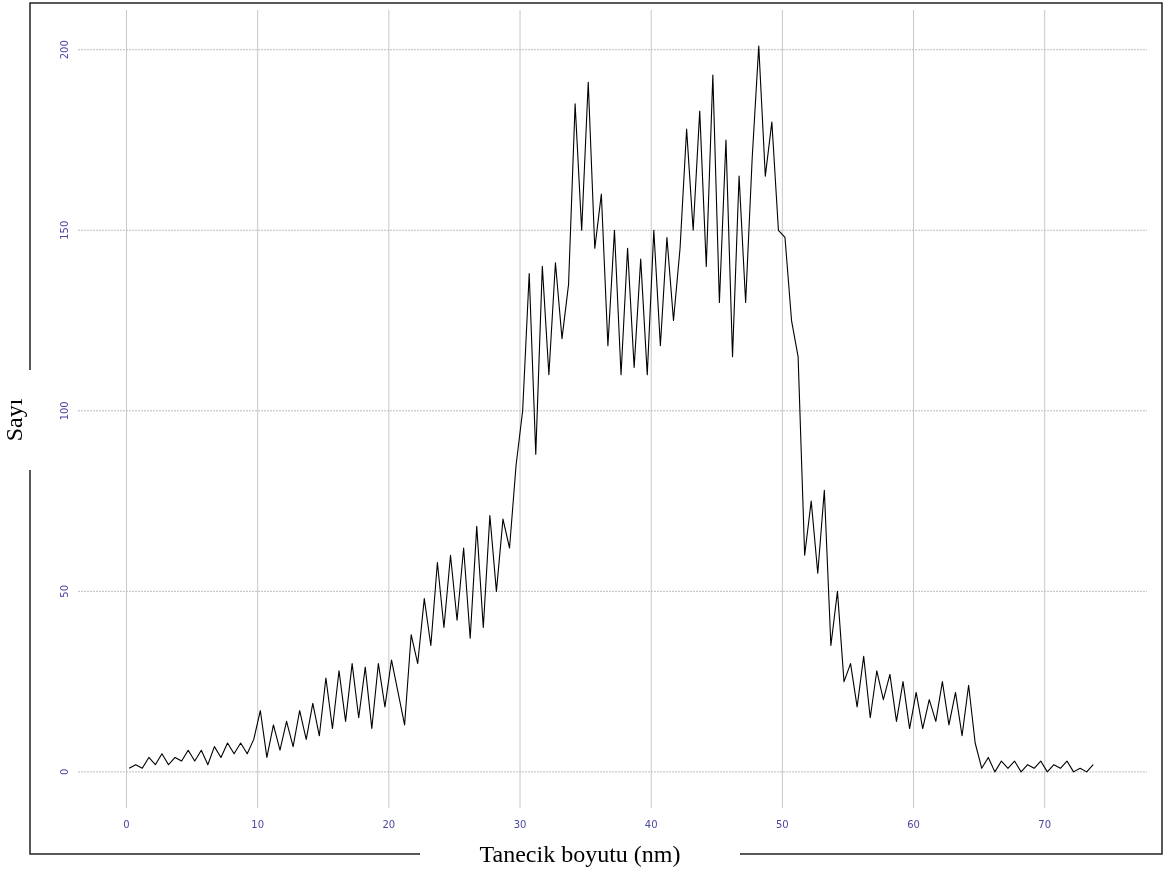 The image size is (1163, 883). What do you see at coordinates (913, 824) in the screenshot?
I see `x-tick-label: 60` at bounding box center [913, 824].